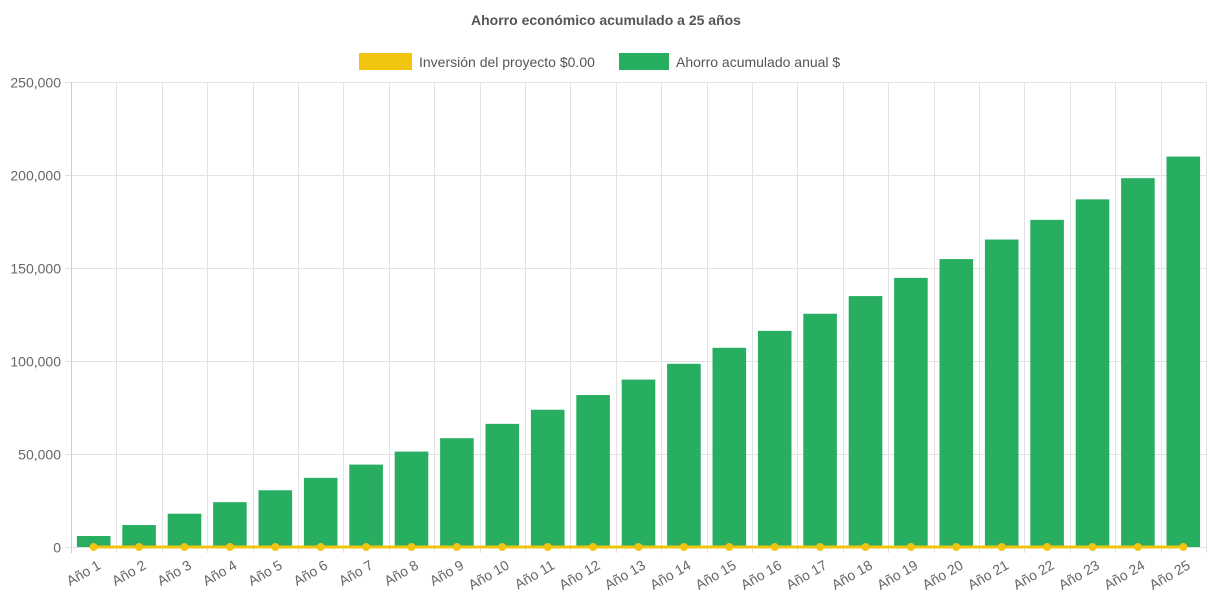 The width and height of the screenshot is (1213, 606). What do you see at coordinates (84, 573) in the screenshot?
I see `x-tick-label: Año 1` at bounding box center [84, 573].